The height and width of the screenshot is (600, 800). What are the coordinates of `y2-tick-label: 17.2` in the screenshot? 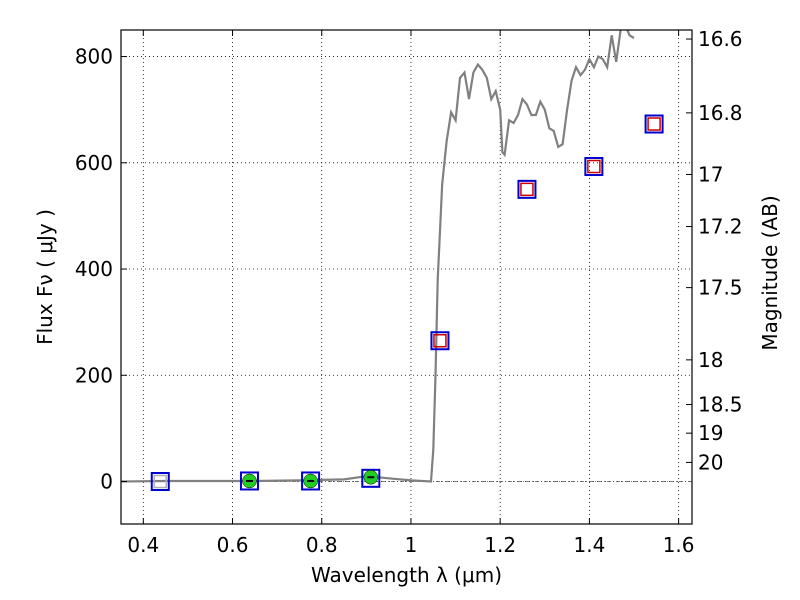 It's located at (720, 227).